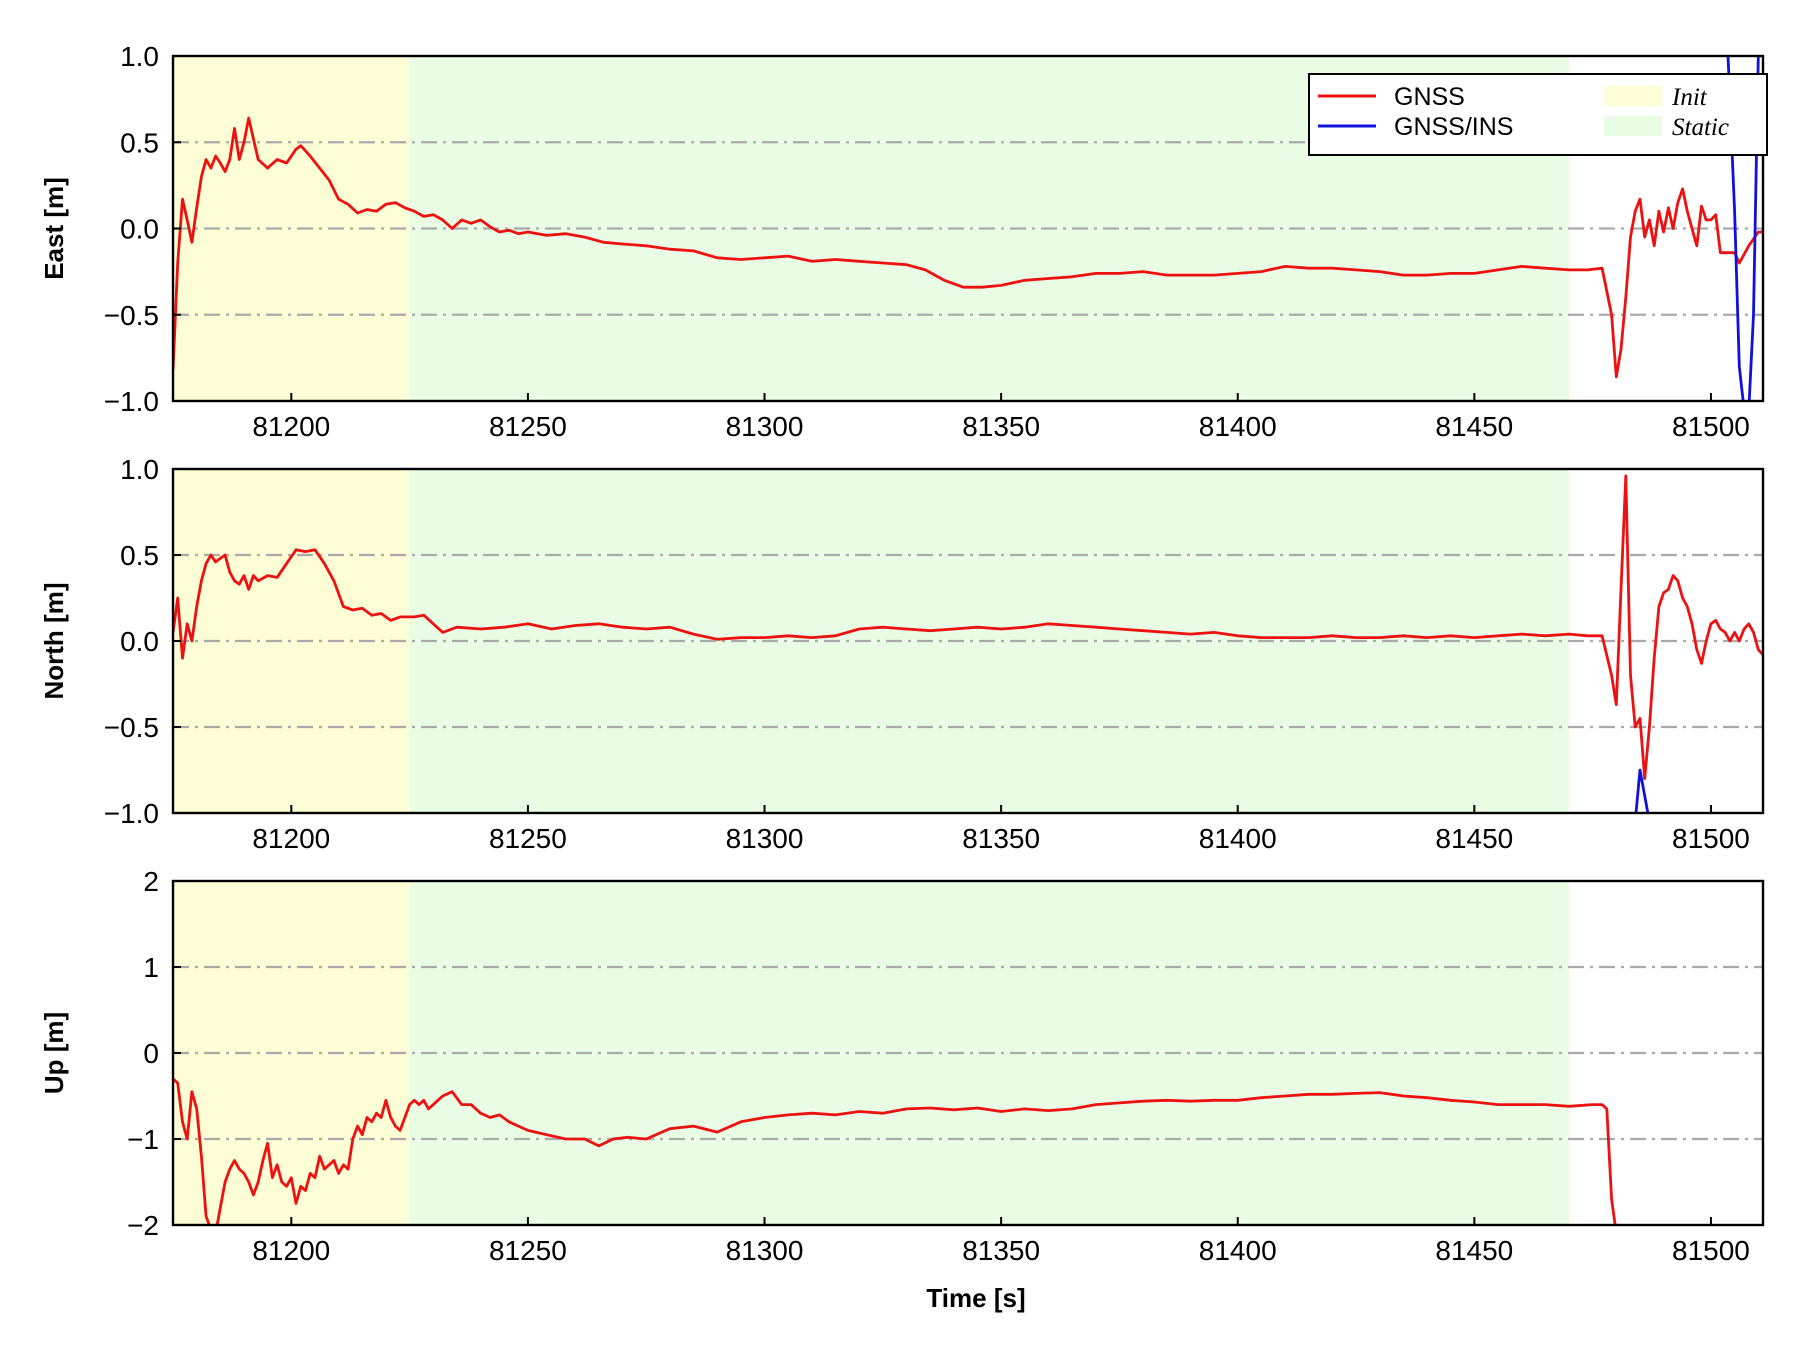  Describe the element at coordinates (54, 641) in the screenshot. I see `y-axis-label: North [m]` at that location.